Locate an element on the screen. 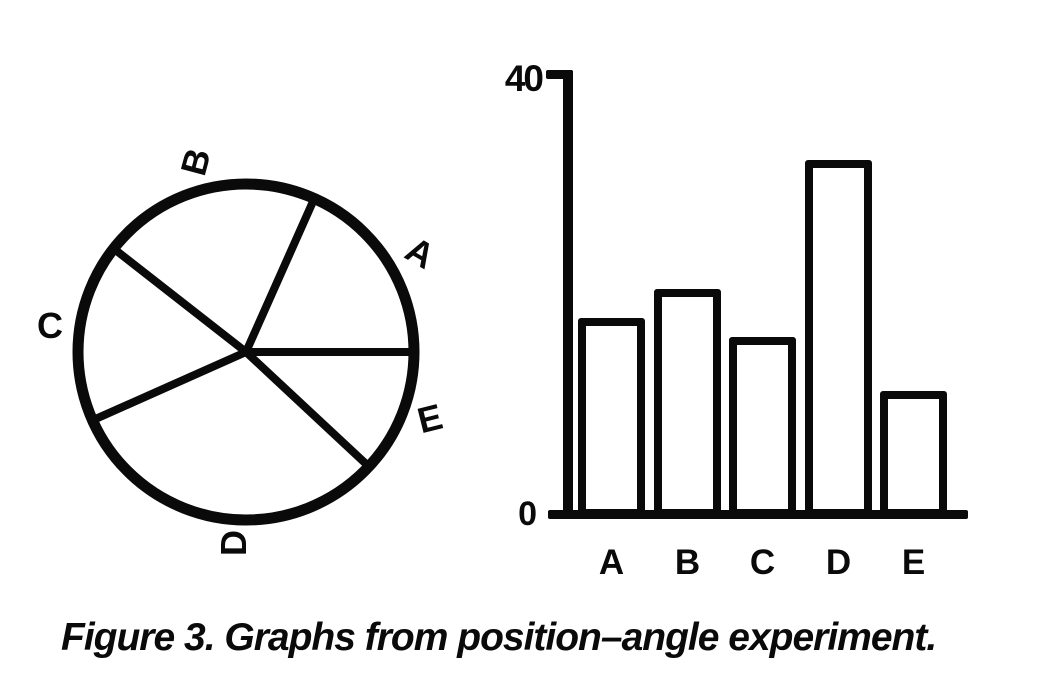  y-axis-label-0: 0 is located at coordinates (527, 514).